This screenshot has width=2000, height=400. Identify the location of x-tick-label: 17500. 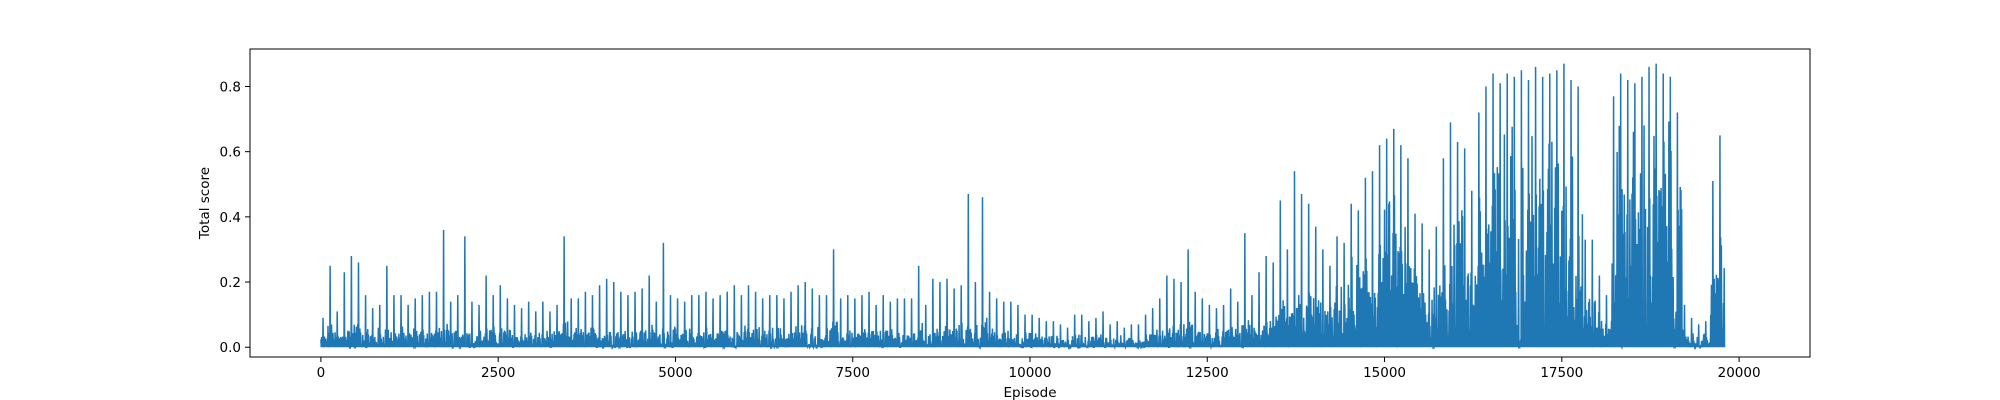
(1561, 373).